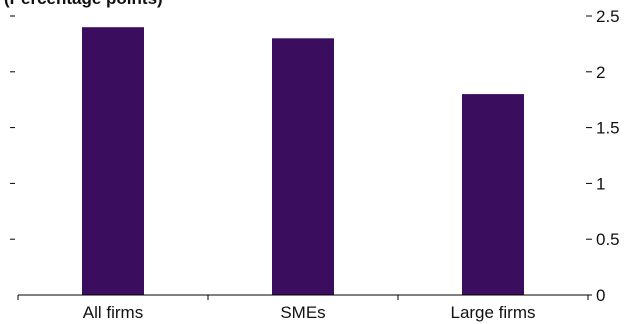 This screenshot has width=632, height=324. Describe the element at coordinates (600, 72) in the screenshot. I see `y-tick-label: 2` at that location.